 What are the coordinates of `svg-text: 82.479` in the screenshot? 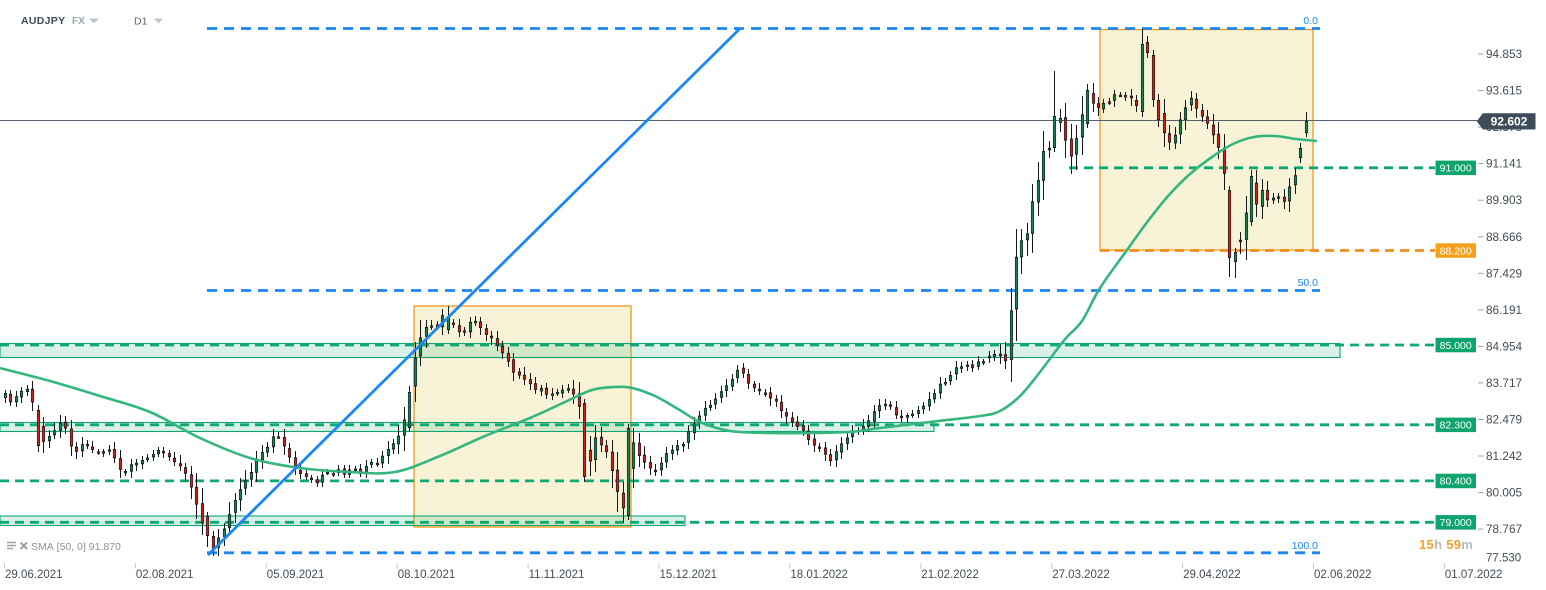 It's located at (1504, 420).